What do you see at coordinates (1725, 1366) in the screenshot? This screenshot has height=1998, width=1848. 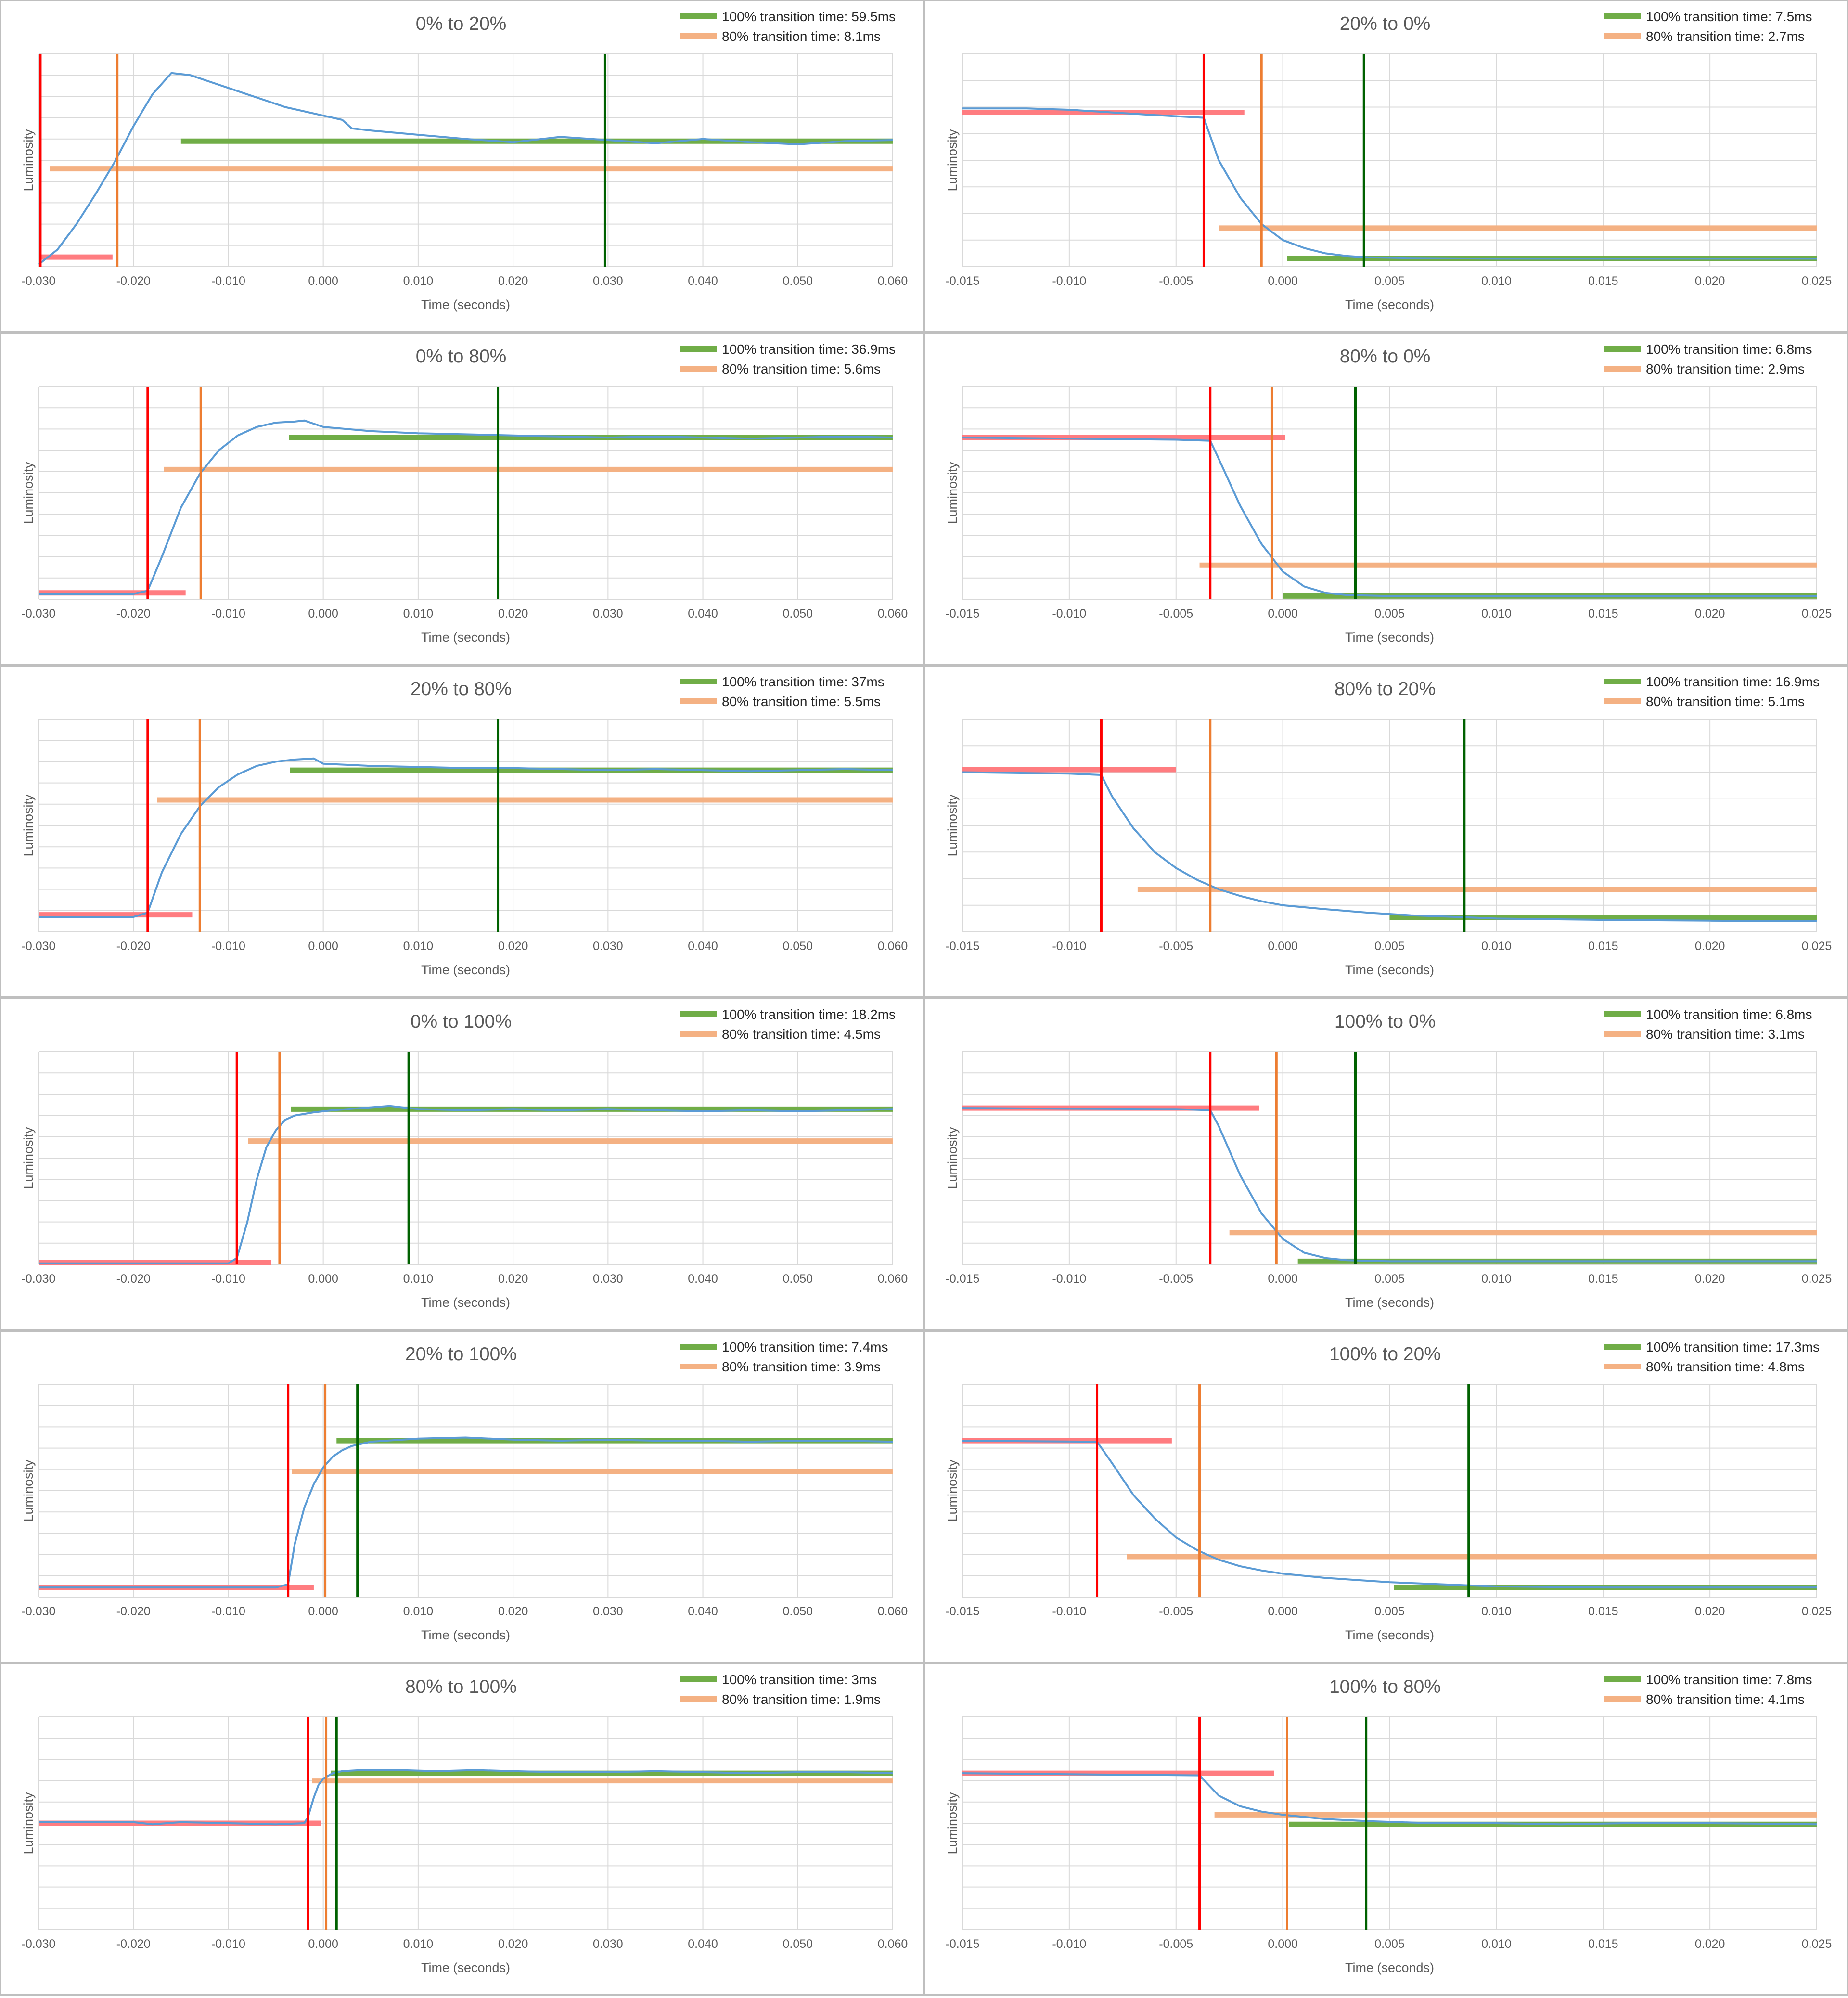 I see `legend-label-80: 80% transition time: 4.8ms` at bounding box center [1725, 1366].